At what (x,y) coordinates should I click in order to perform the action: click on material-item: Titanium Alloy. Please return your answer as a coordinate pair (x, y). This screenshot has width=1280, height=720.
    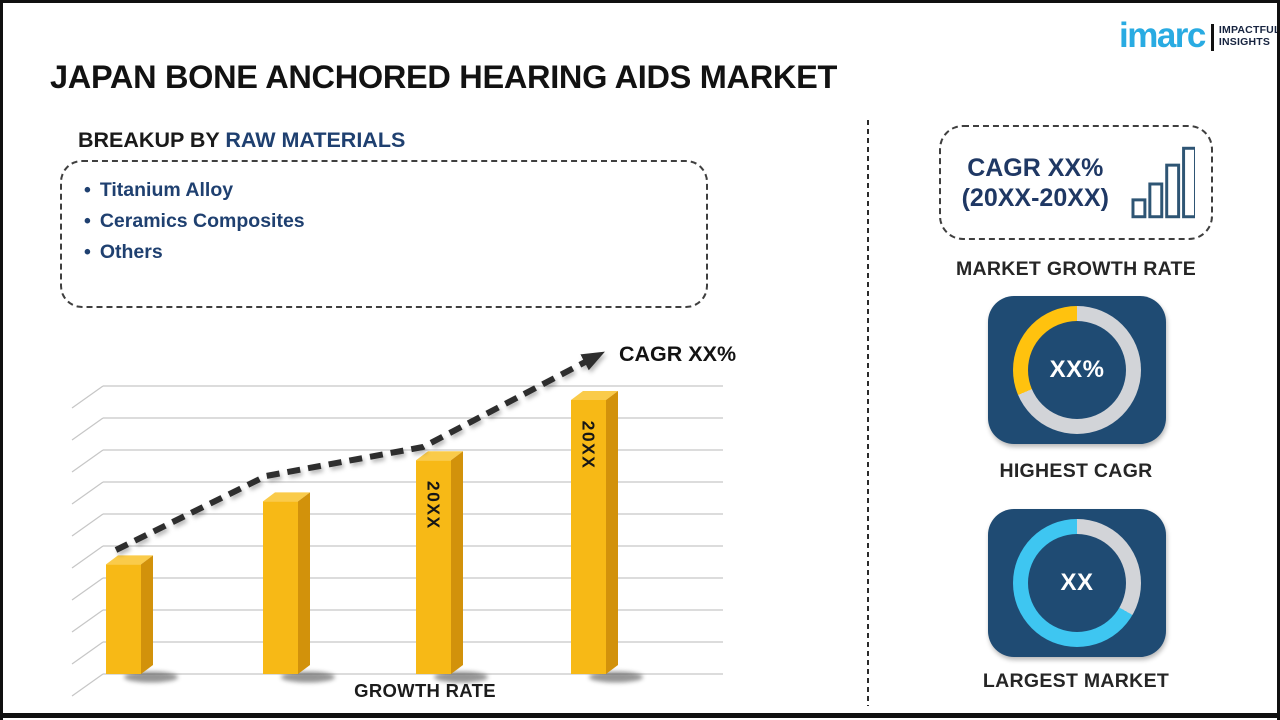
    Looking at the image, I should click on (395, 190).